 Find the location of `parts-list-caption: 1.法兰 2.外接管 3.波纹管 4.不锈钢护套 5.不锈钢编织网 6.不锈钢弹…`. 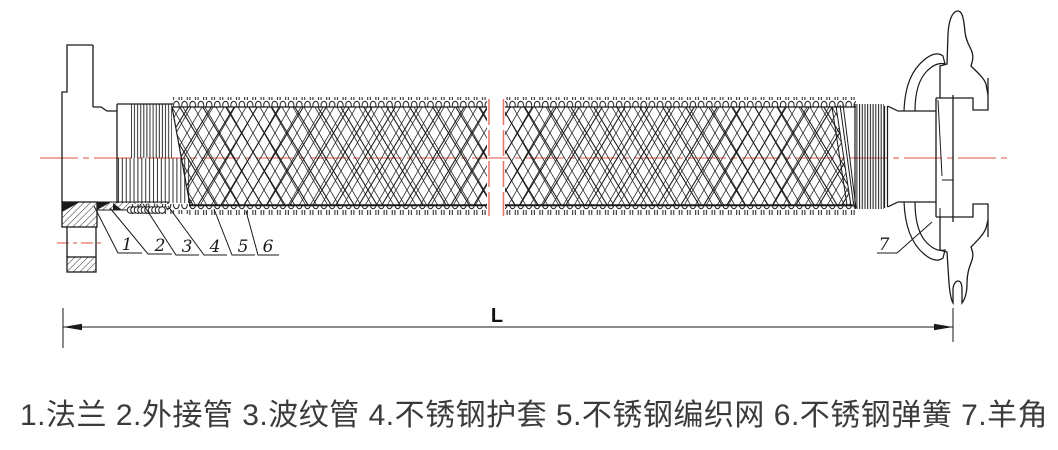

parts-list-caption: 1.法兰 2.外接管 3.波纹管 4.不锈钢护套 5.不锈钢编织网 6.不锈钢弹… is located at coordinates (534, 415).